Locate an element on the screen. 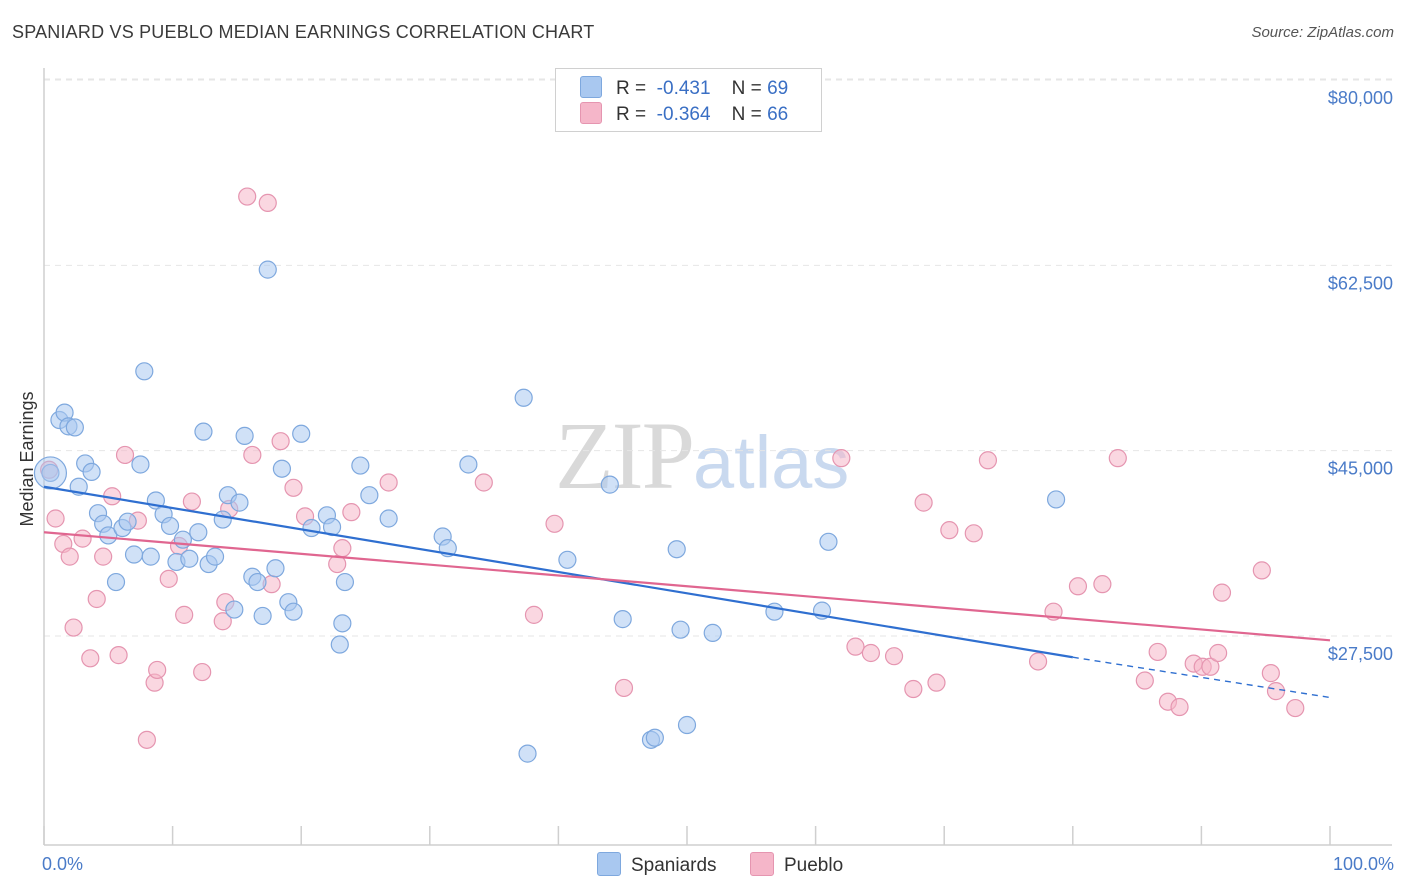 This screenshot has height=892, width=1406. correlation-legend: R = -0.431 N = 69 R = -0.364 N = 66 is located at coordinates (688, 100).